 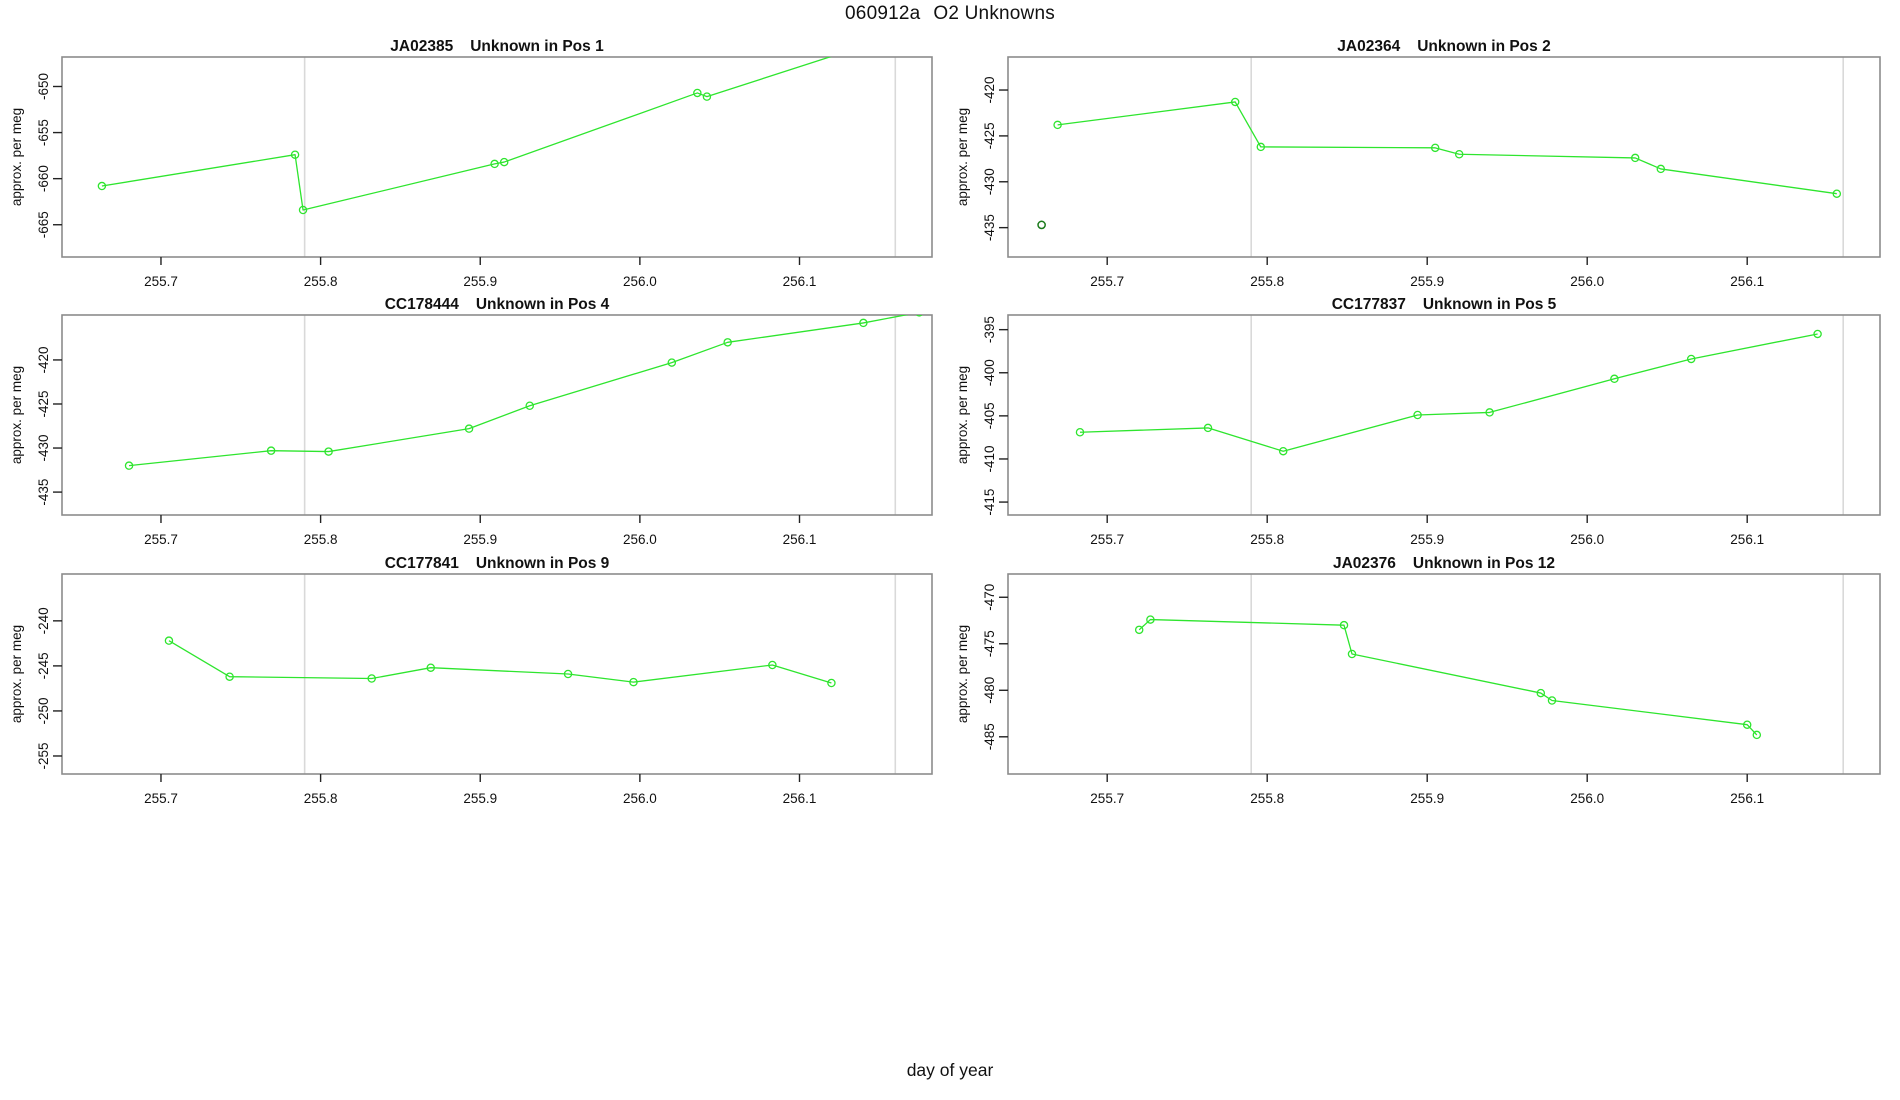 What do you see at coordinates (43, 224) in the screenshot?
I see `y-tick-label: -665` at bounding box center [43, 224].